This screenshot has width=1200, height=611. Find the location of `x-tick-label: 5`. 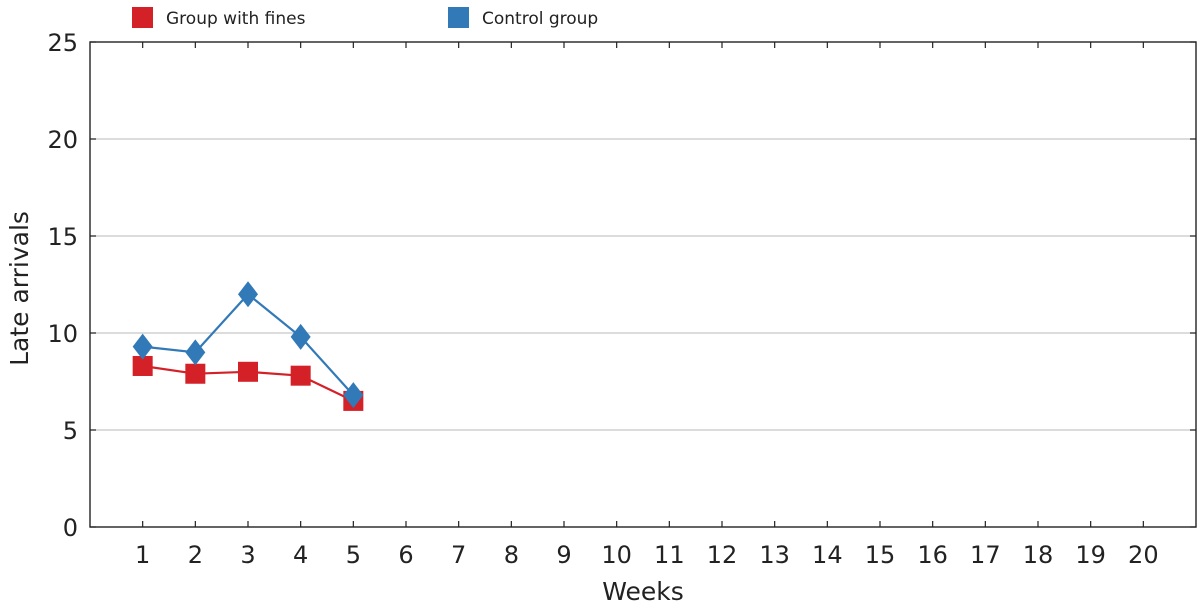

x-tick-label: 5 is located at coordinates (353, 555).